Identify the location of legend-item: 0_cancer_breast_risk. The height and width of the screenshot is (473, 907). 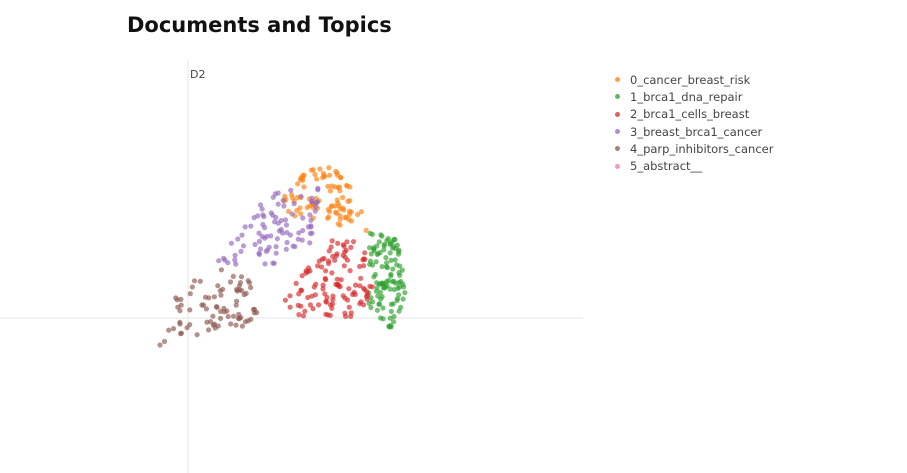
(692, 79).